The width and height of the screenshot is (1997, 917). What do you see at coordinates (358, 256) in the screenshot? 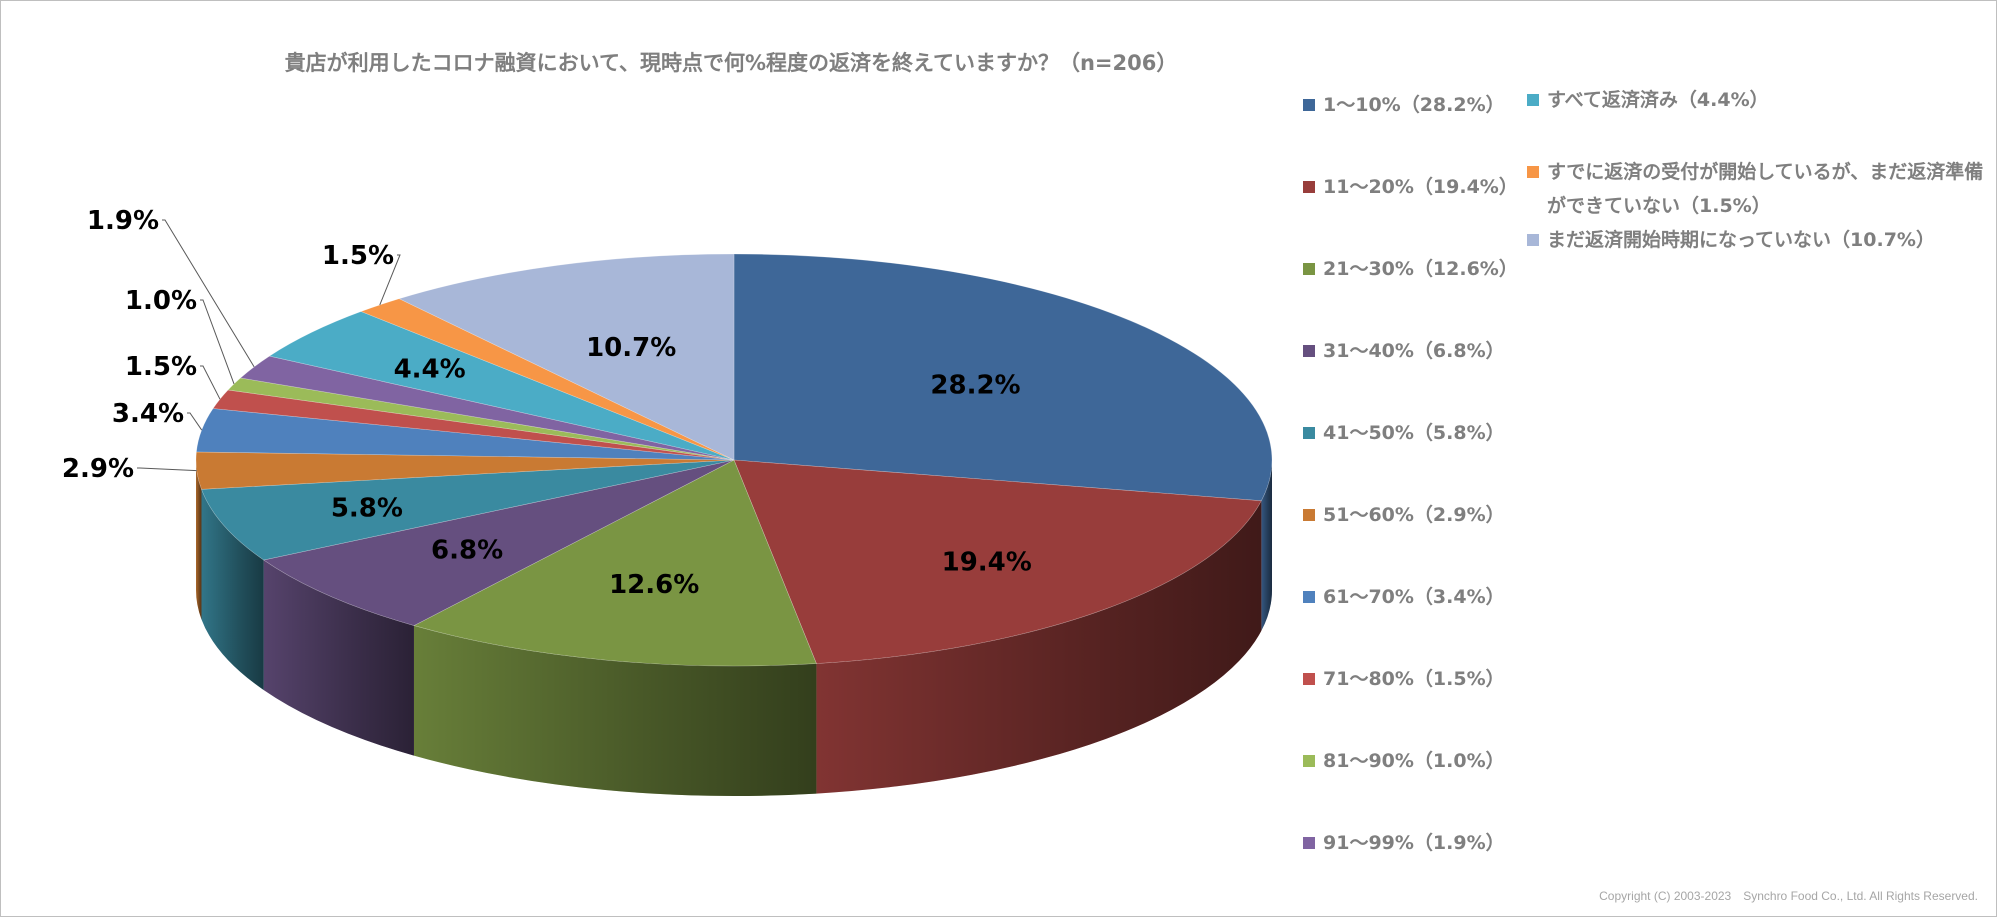
I see `slice-12-data-label: 1.5%` at bounding box center [358, 256].